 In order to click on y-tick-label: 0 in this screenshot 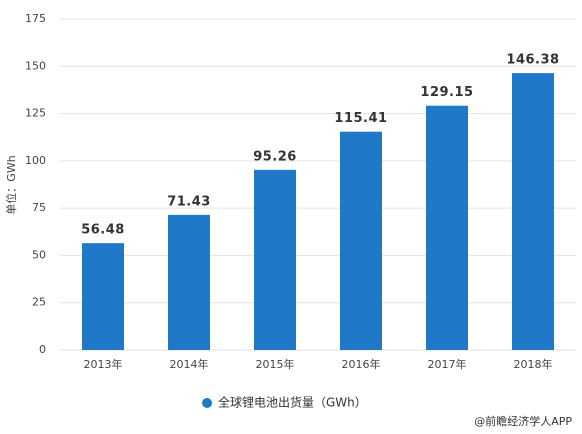, I will do `click(42, 349)`.